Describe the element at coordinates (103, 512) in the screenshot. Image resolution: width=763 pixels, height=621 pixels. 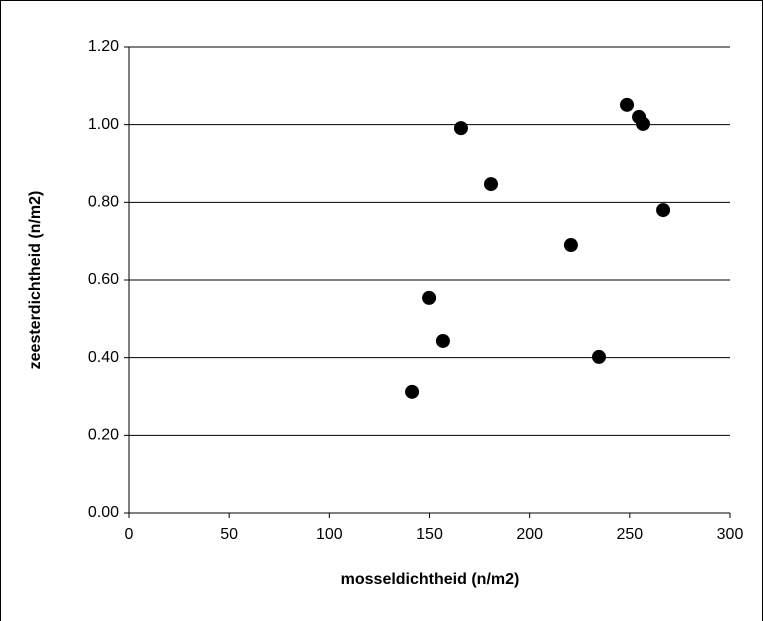
I see `y-tick-label: 0.00` at that location.